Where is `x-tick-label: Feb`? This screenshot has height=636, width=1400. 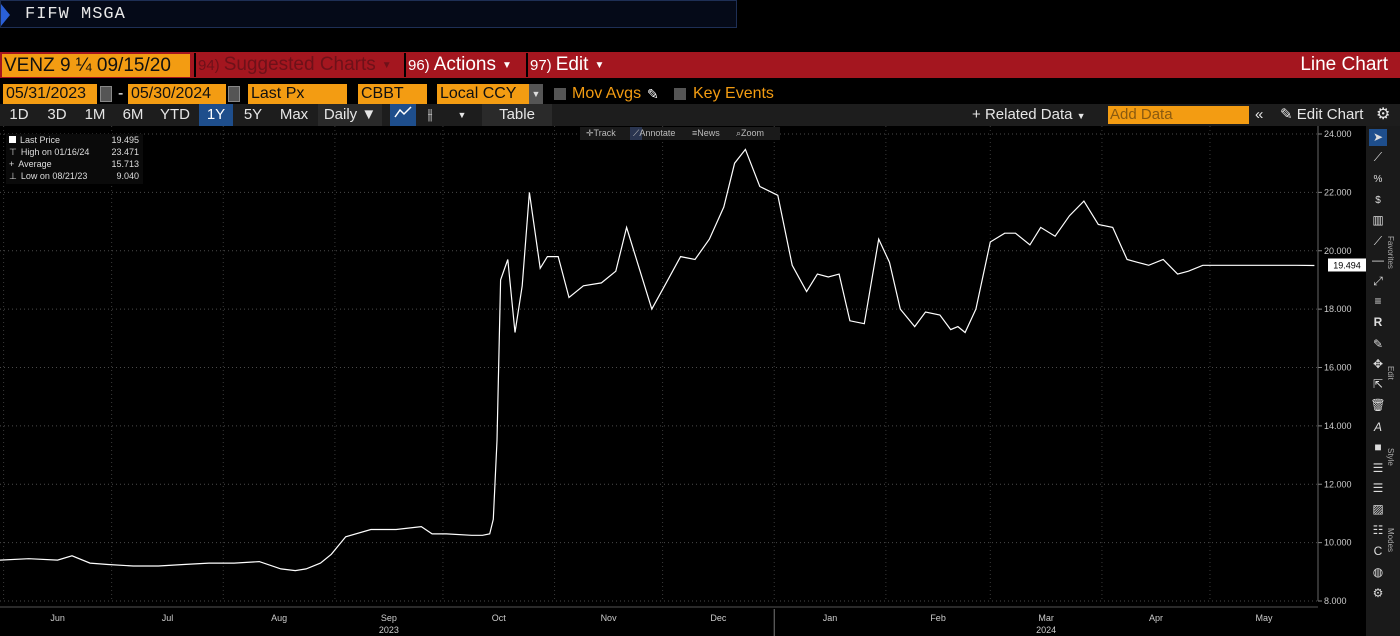 x-tick-label: Feb is located at coordinates (938, 618).